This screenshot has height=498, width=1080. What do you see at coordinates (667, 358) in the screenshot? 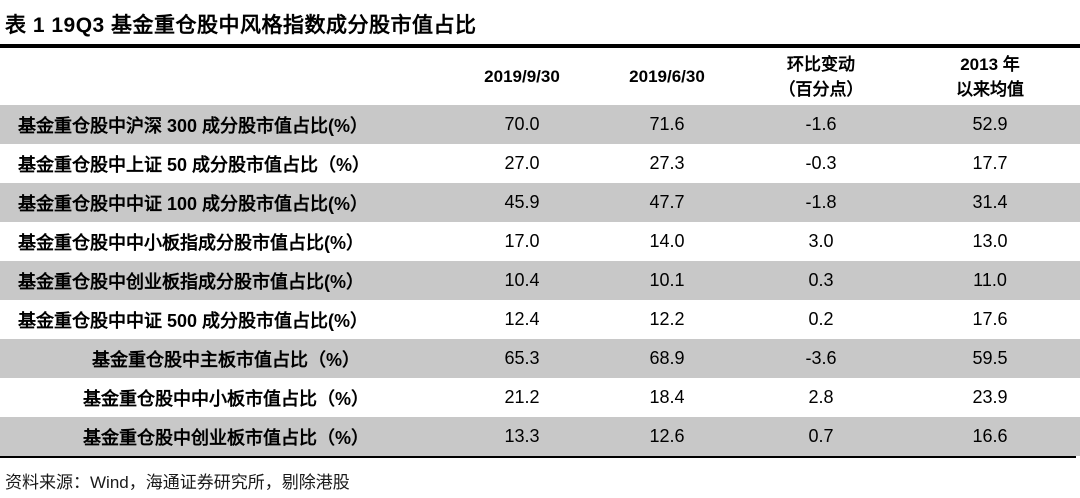
I see `cell-value: 68.9` at bounding box center [667, 358].